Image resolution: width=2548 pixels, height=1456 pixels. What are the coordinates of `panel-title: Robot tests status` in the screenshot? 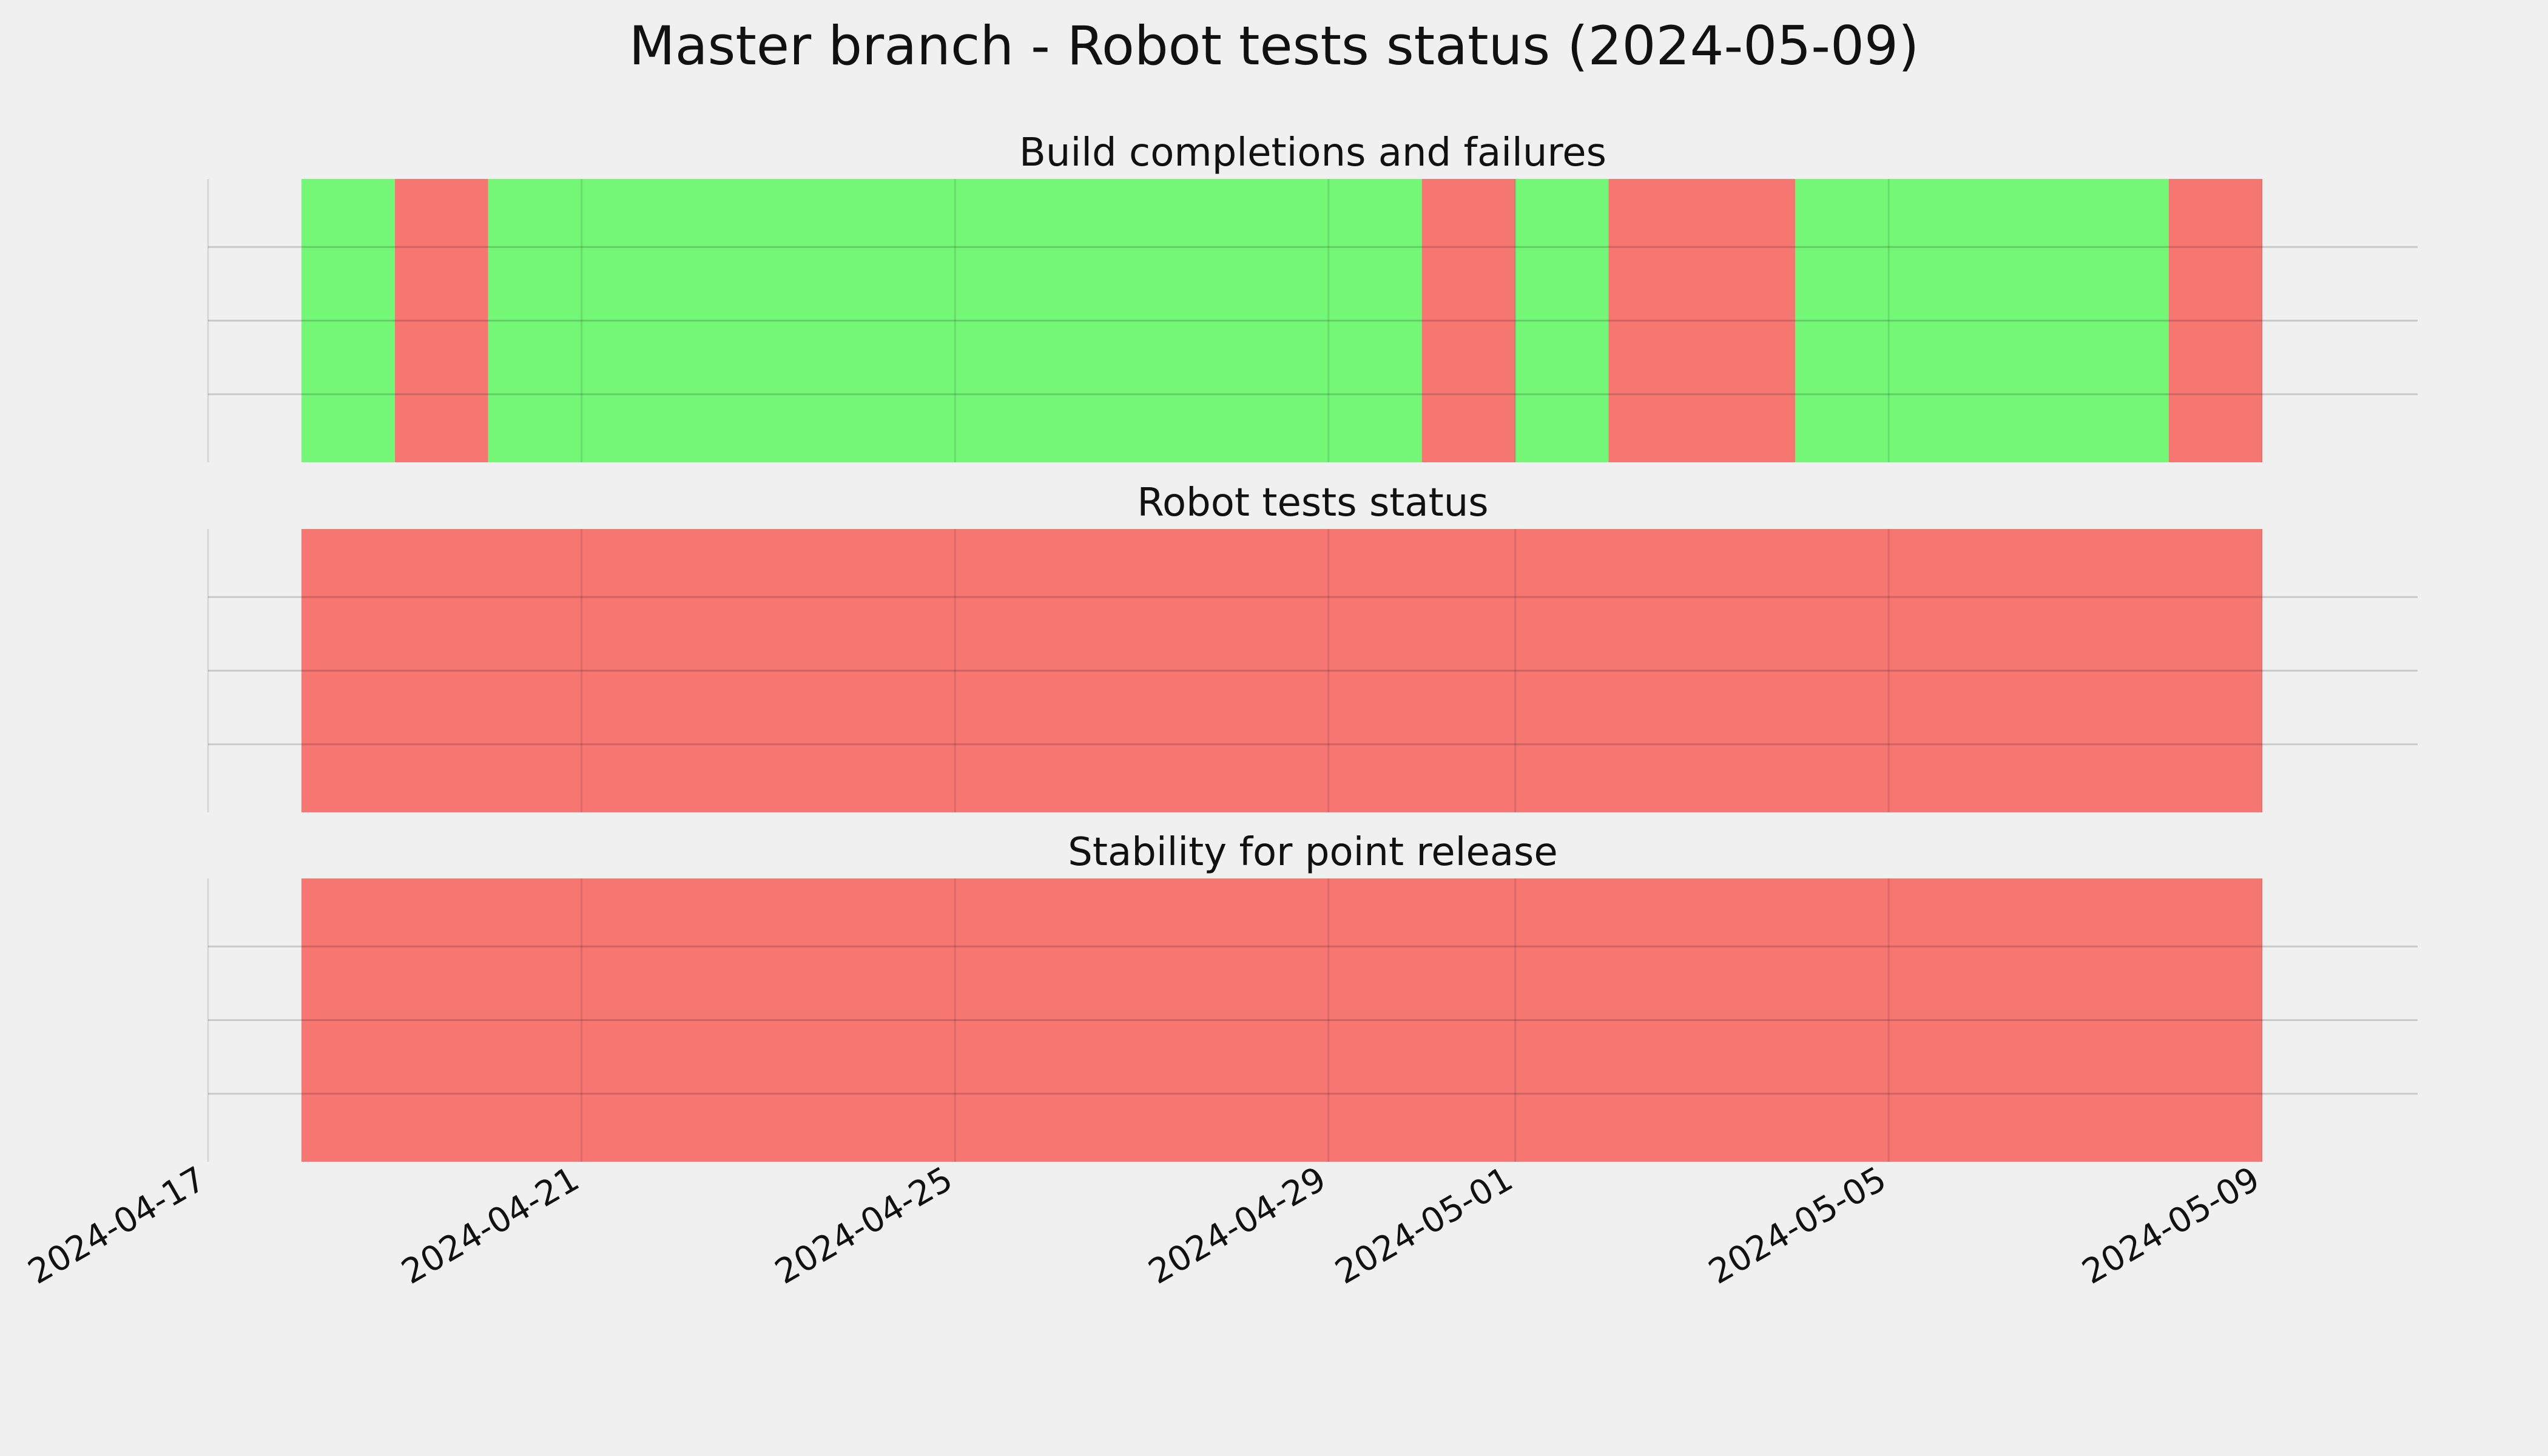 It's located at (1312, 502).